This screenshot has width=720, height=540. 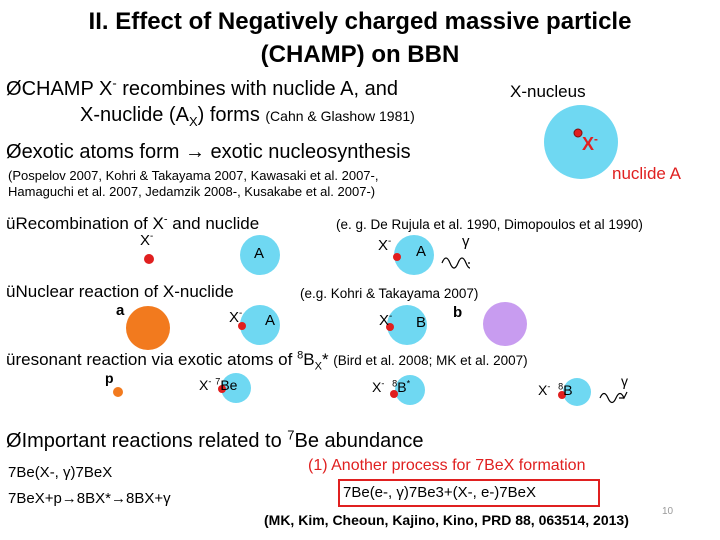 What do you see at coordinates (407, 325) in the screenshot?
I see `nuclide-b-circle` at bounding box center [407, 325].